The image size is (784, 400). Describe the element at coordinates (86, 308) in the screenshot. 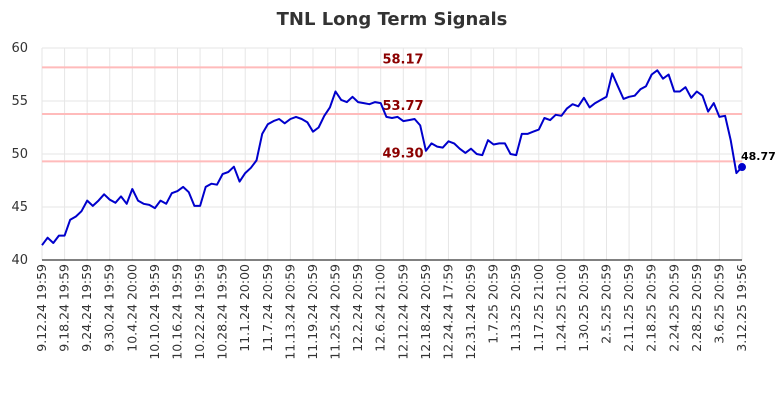

I see `x-tick-label: 9.24.24 19:59` at that location.